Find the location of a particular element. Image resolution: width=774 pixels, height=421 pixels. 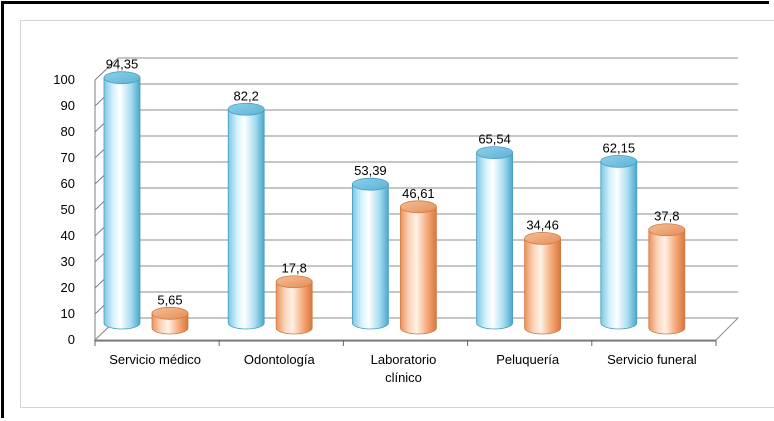

y-tick-label: 40 is located at coordinates (68, 235).